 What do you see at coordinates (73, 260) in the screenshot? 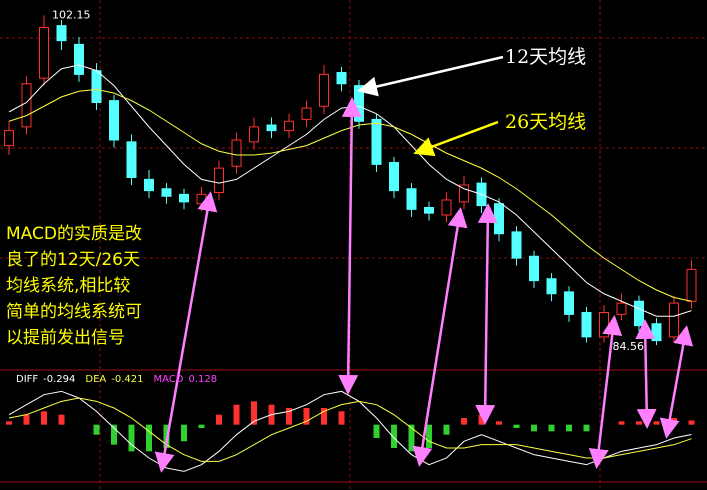
I see `note-line: 良了的12天/26天` at bounding box center [73, 260].